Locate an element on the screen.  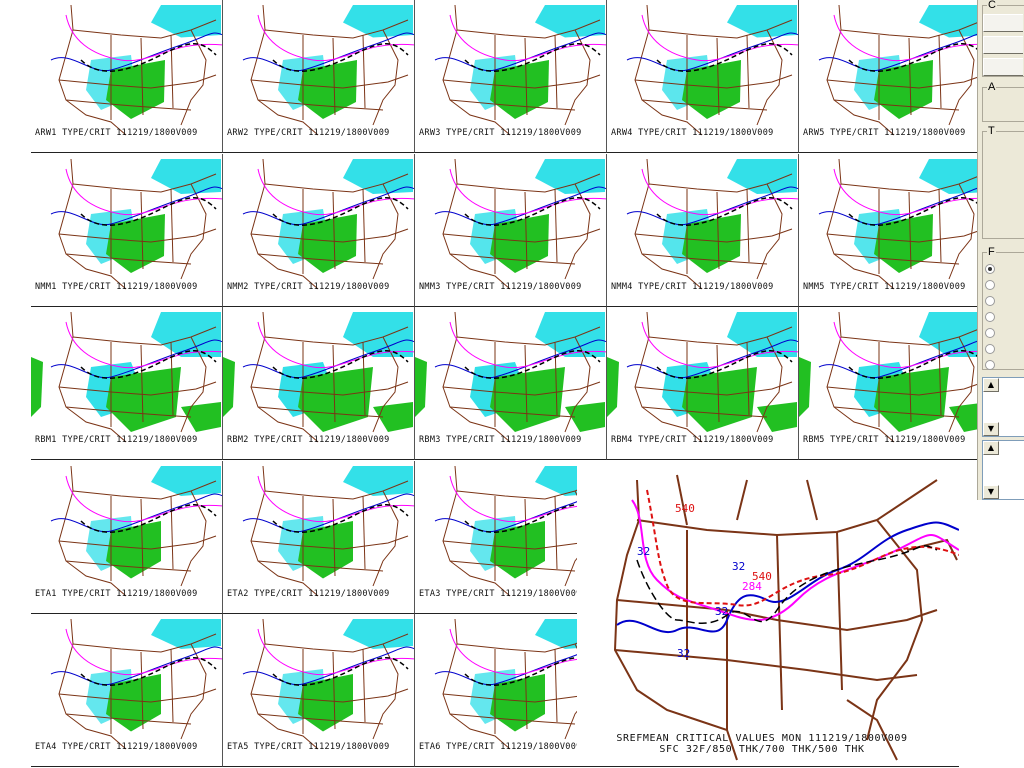
panel-label: NMM5 TYPE/CRIT 111219/1800V009 is located at coordinates (884, 286).